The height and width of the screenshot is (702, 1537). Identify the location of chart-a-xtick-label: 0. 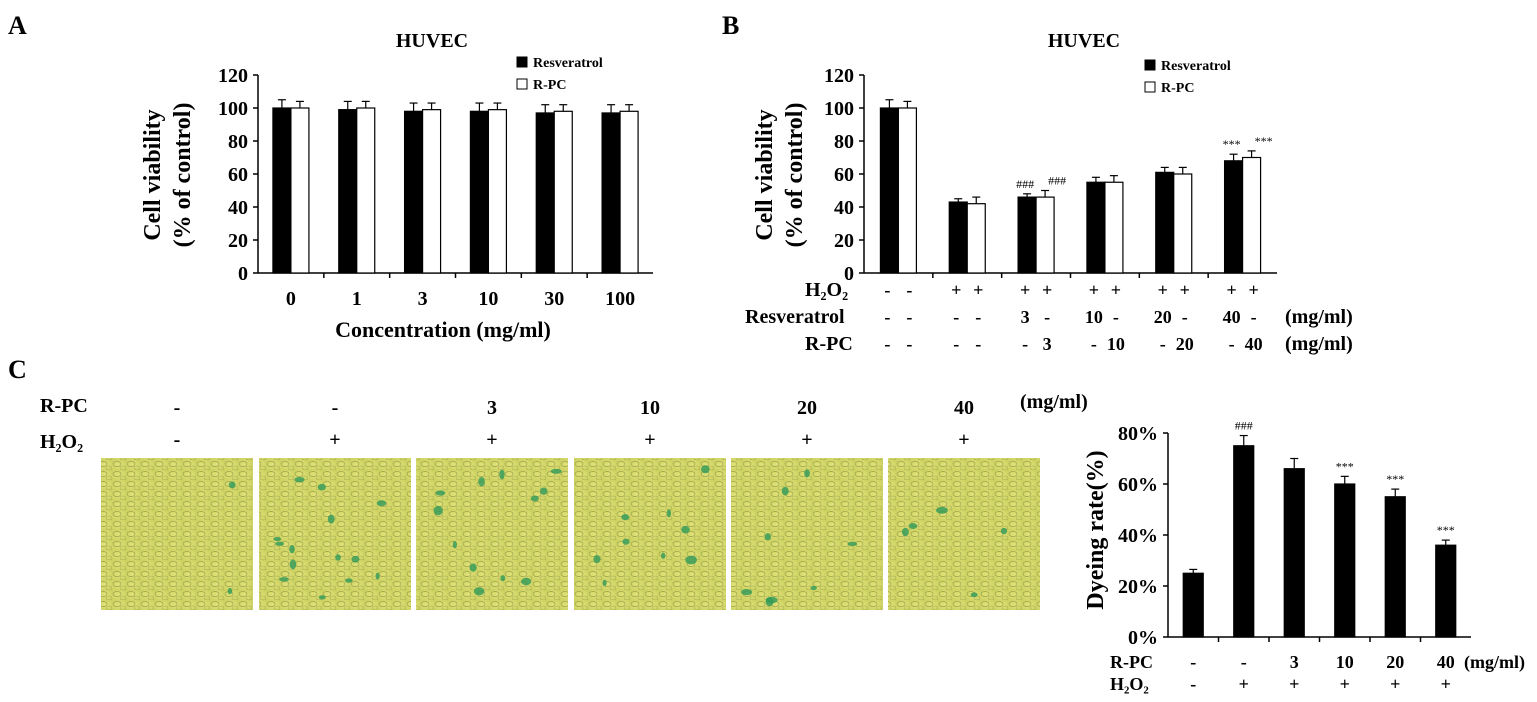
(291, 299).